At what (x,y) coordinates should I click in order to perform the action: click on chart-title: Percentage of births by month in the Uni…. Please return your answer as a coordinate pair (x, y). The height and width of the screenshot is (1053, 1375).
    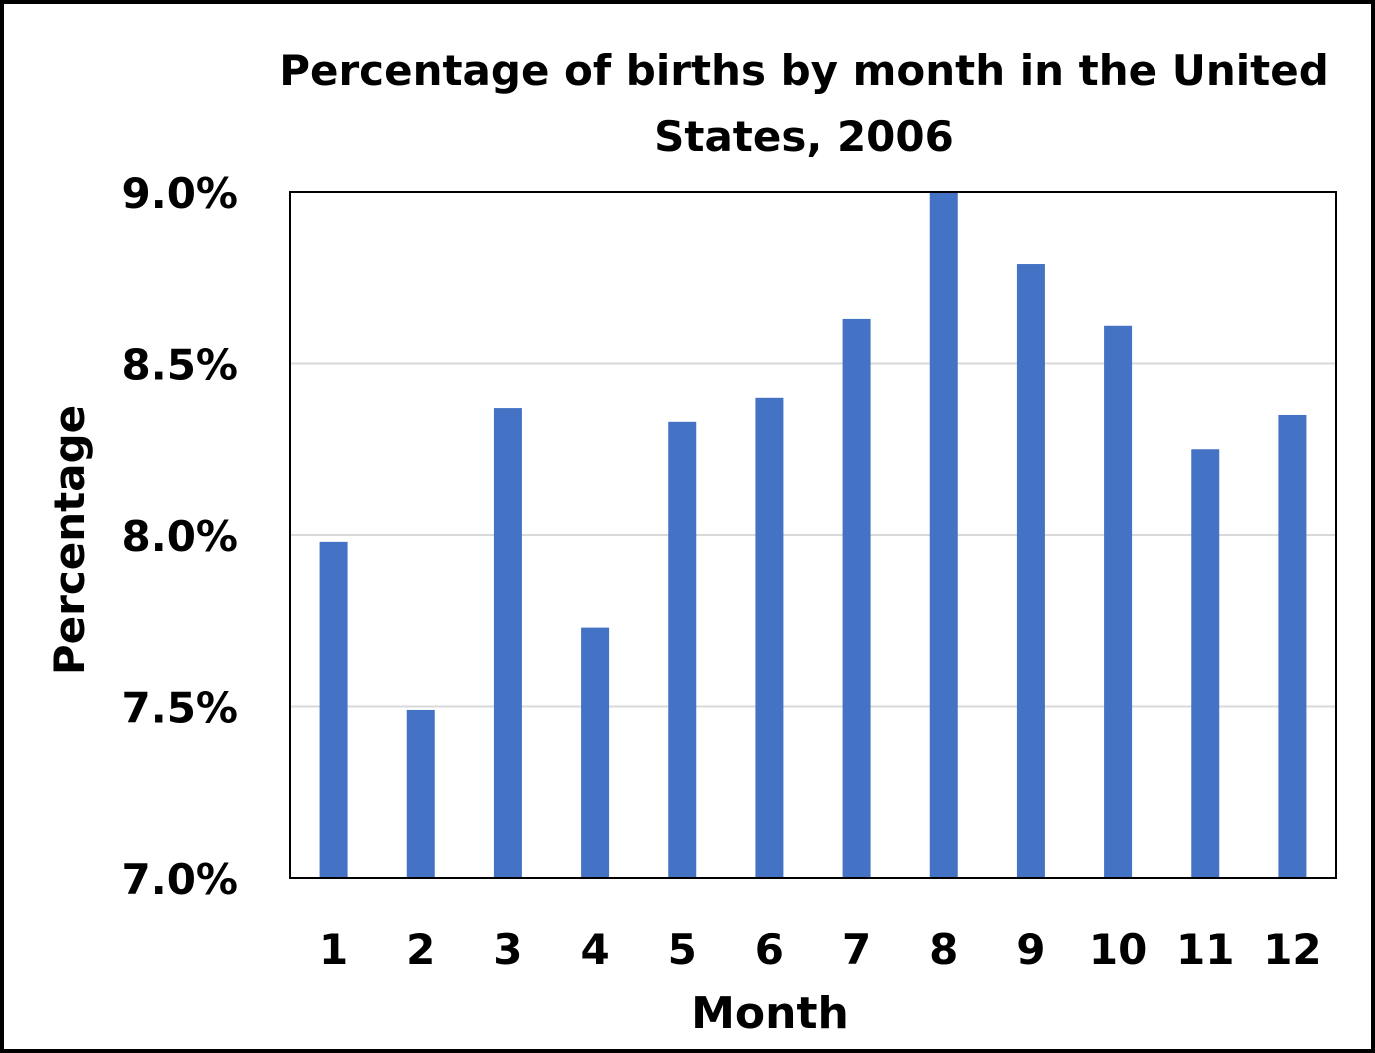
    Looking at the image, I should click on (804, 103).